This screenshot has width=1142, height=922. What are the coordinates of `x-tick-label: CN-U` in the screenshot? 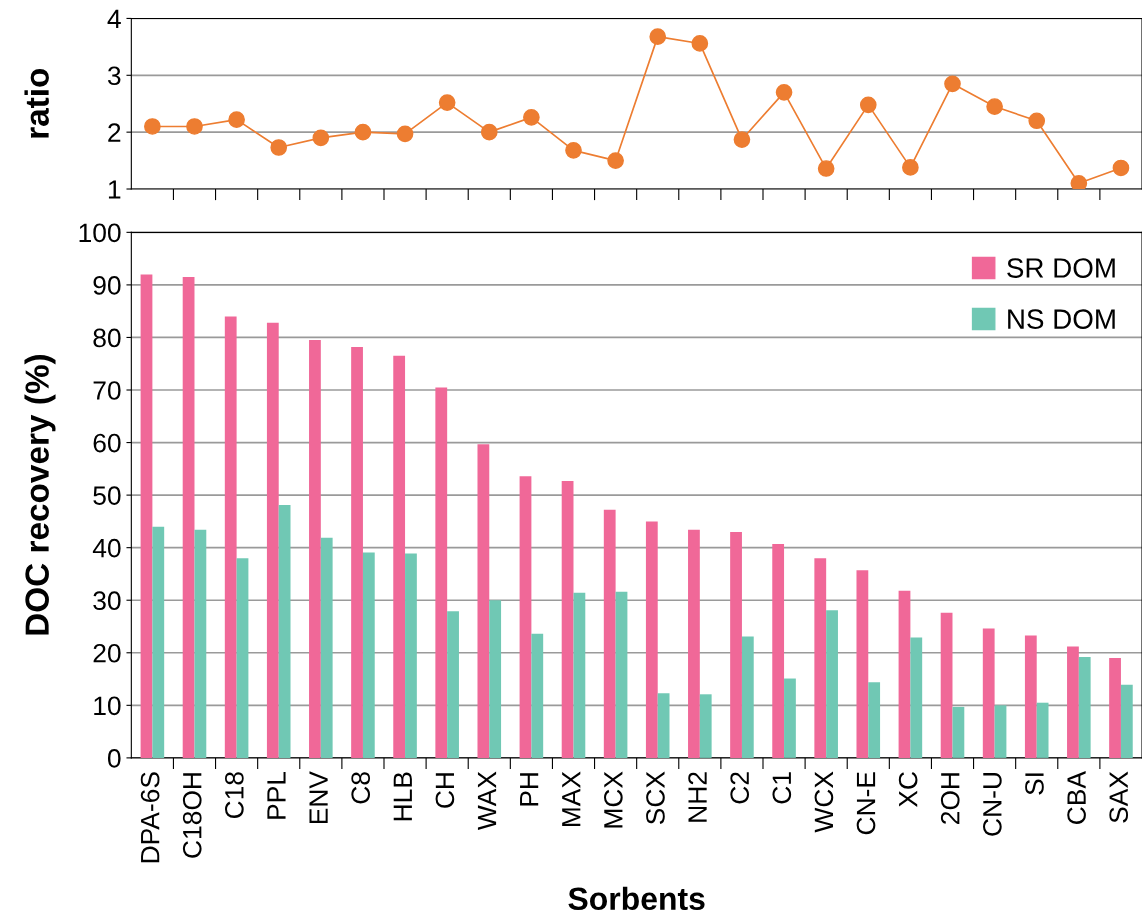 It's located at (992, 804).